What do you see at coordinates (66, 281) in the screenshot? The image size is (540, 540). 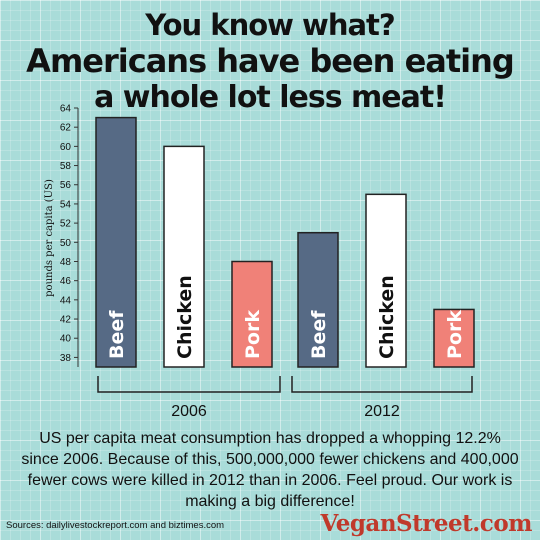 I see `y-tick-label: 46` at bounding box center [66, 281].